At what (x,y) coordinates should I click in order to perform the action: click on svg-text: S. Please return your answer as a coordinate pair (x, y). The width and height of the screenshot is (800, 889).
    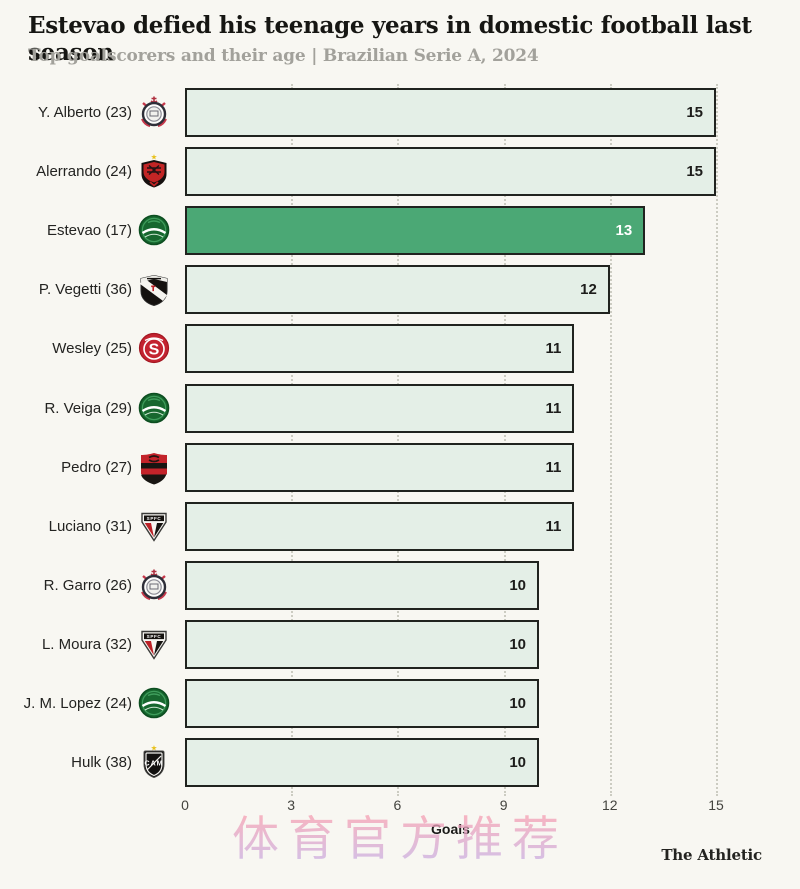
    Looking at the image, I should click on (154, 350).